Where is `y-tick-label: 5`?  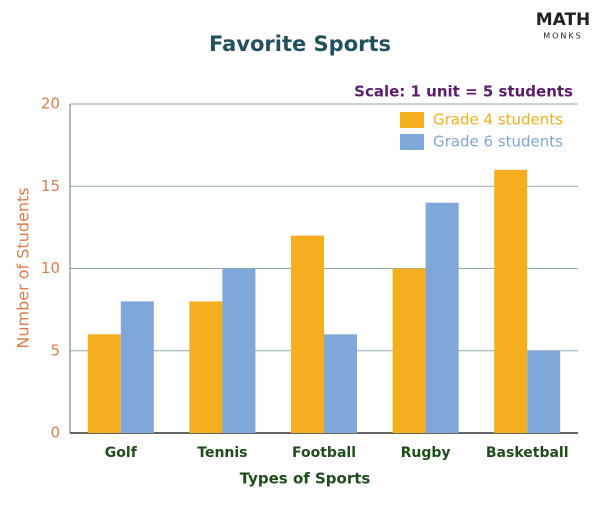 y-tick-label: 5 is located at coordinates (55, 350).